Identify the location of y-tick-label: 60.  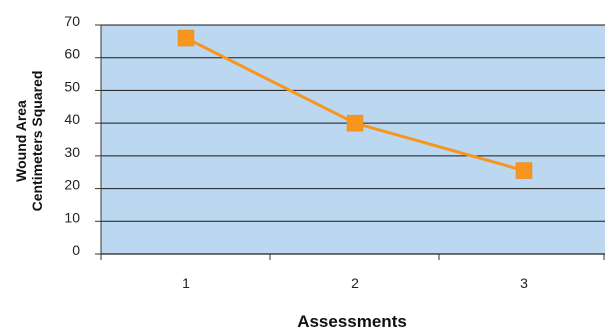
(72, 54).